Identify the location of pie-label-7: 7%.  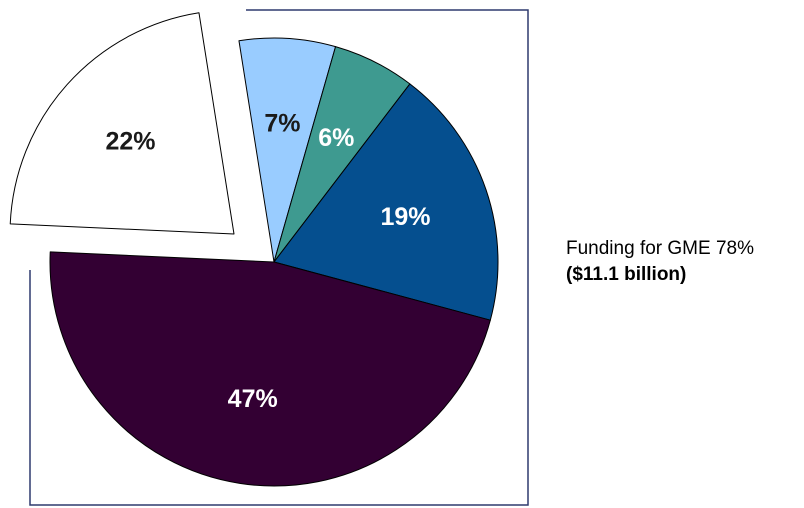
(282, 123).